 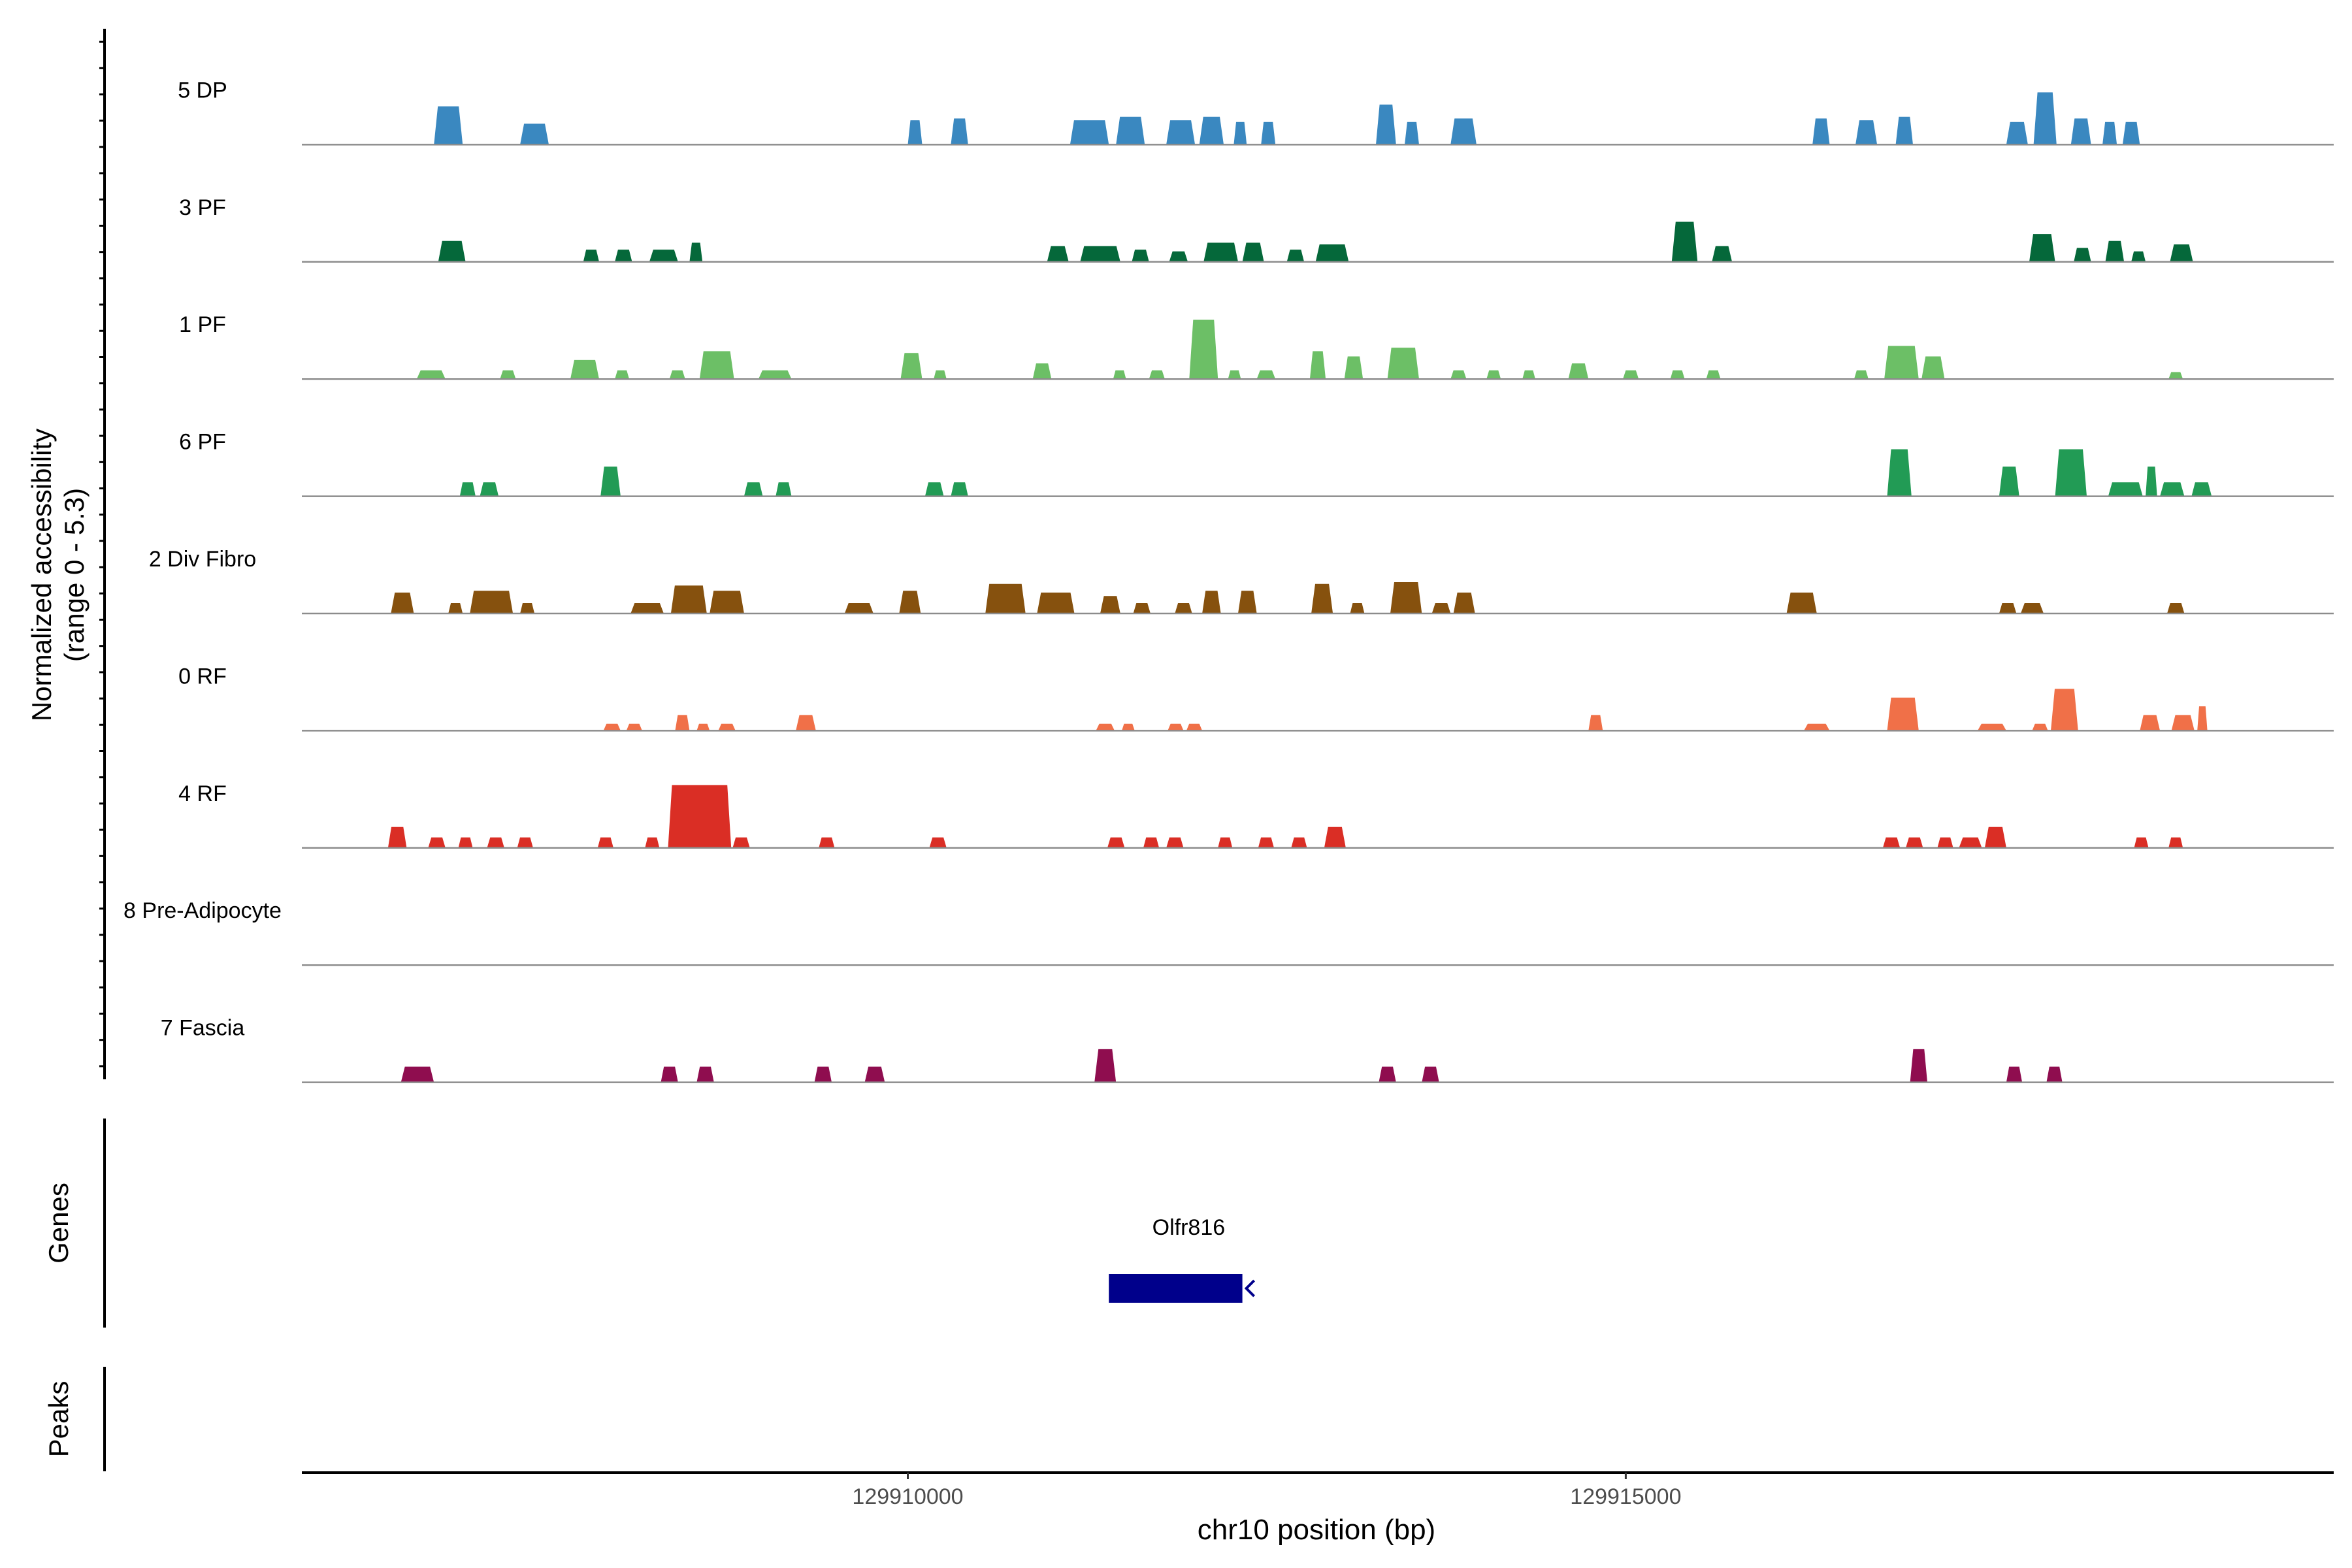 I want to click on track-label: 0 RF, so click(x=202, y=676).